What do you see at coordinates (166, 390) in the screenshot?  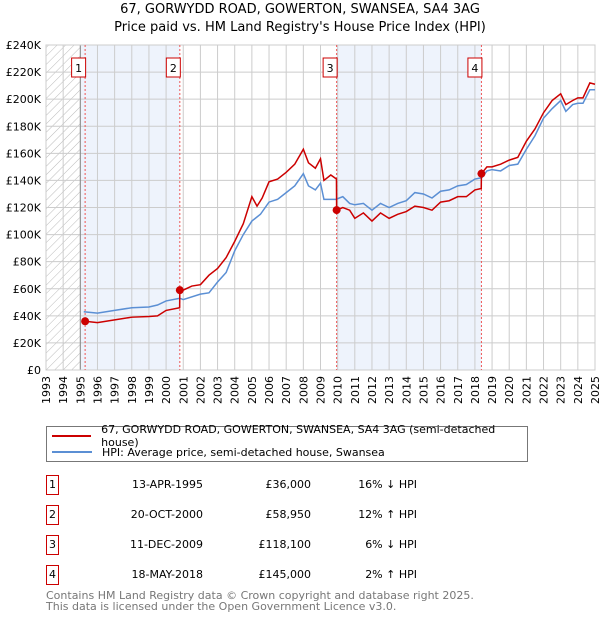 I see `x-tick-label: 2000` at bounding box center [166, 390].